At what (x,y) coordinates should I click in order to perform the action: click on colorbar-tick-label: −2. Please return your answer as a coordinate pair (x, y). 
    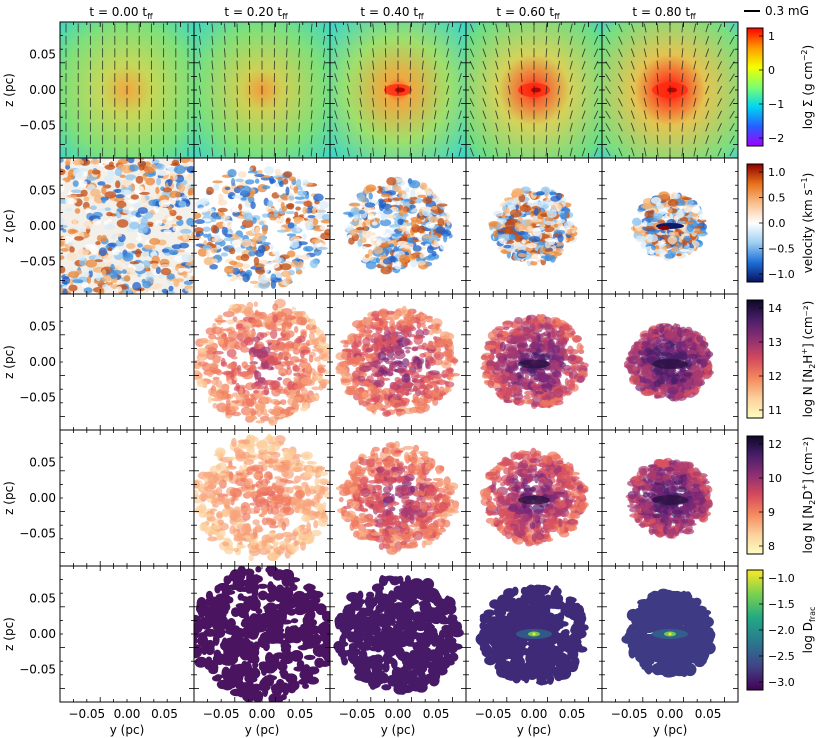
    Looking at the image, I should click on (776, 138).